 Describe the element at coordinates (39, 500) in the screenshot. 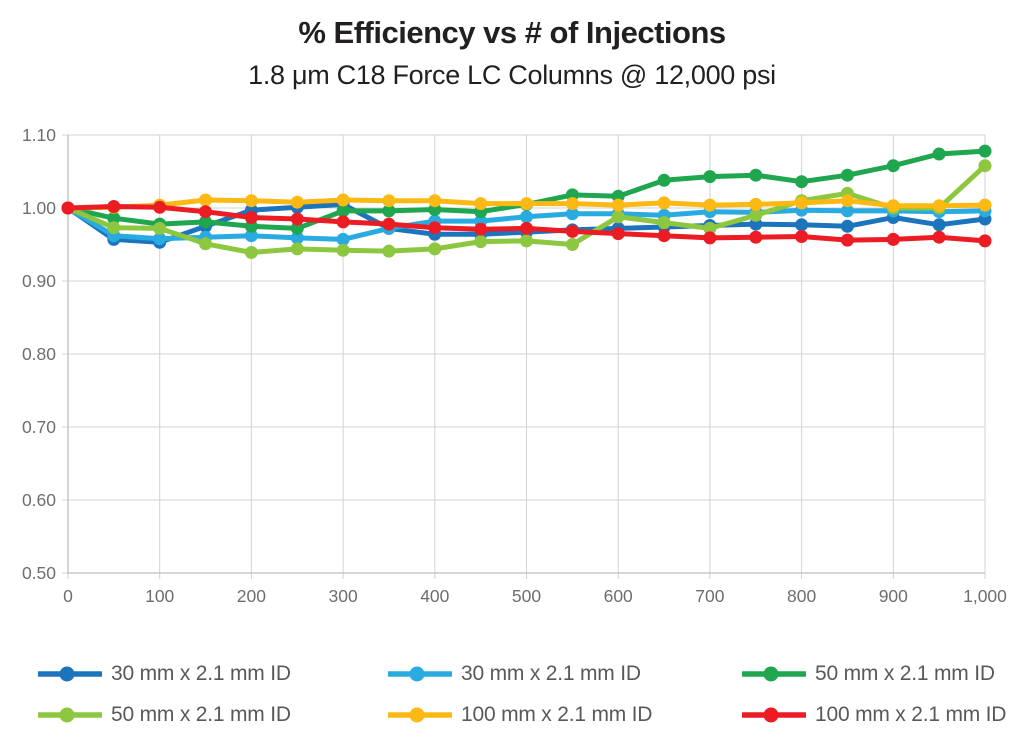

I see `y-tick-label: 0.60` at that location.